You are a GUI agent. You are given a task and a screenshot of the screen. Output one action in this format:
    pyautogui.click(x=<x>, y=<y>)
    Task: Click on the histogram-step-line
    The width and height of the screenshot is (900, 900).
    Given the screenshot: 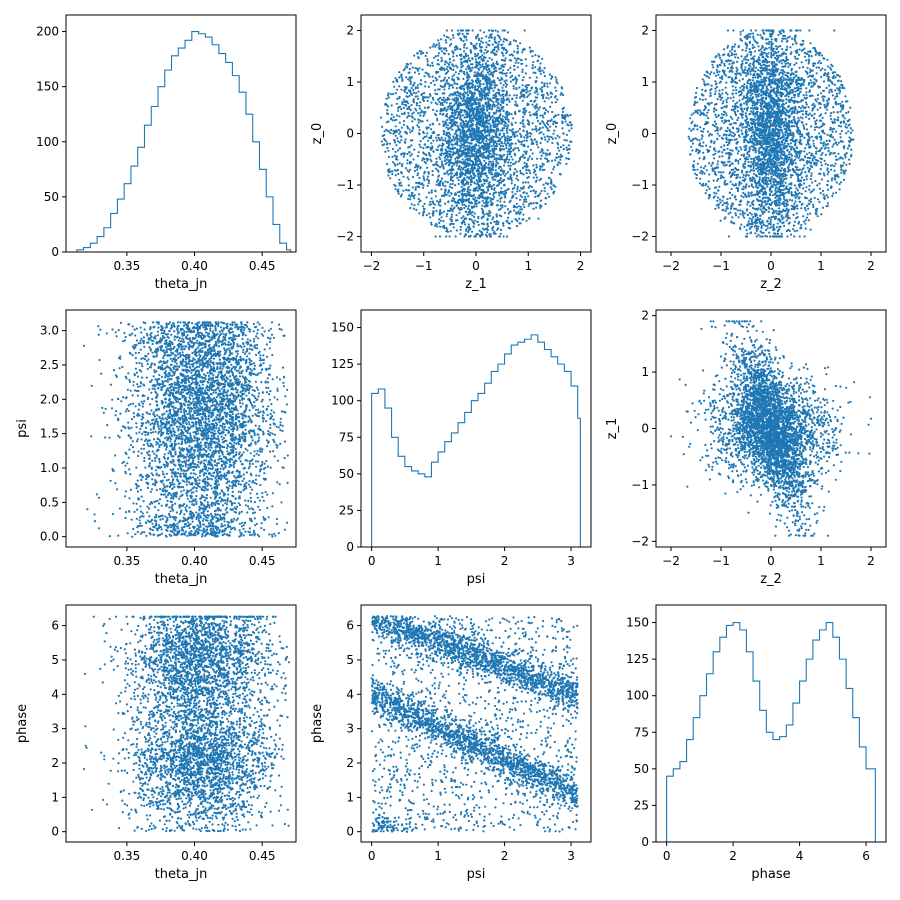 What is the action you would take?
    pyautogui.click(x=184, y=141)
    